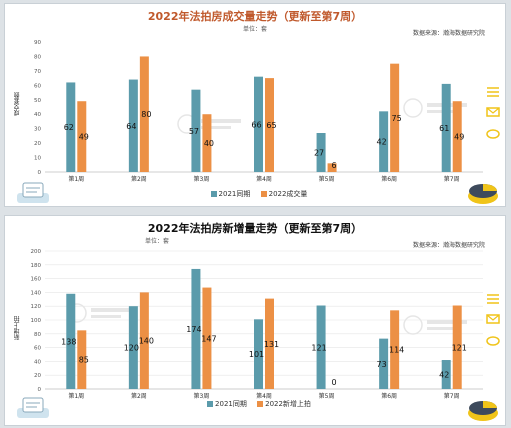  I want to click on data-label: 85, so click(84, 360).